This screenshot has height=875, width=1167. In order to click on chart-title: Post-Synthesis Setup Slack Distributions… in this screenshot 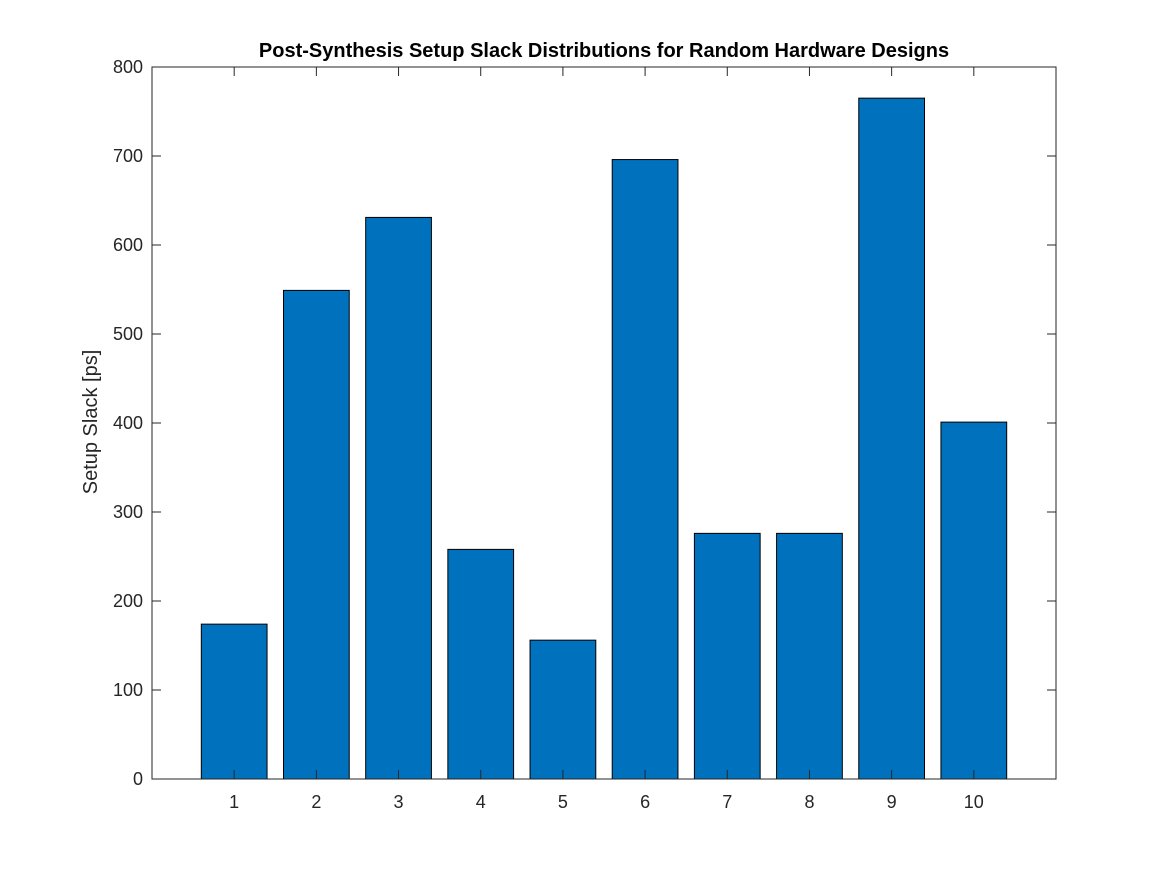, I will do `click(604, 51)`.